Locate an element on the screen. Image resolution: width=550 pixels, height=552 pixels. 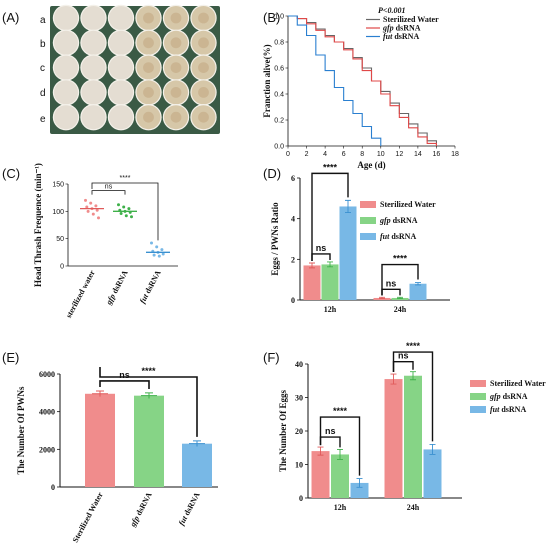
panel-letter-e: (E) is located at coordinates (10, 357).